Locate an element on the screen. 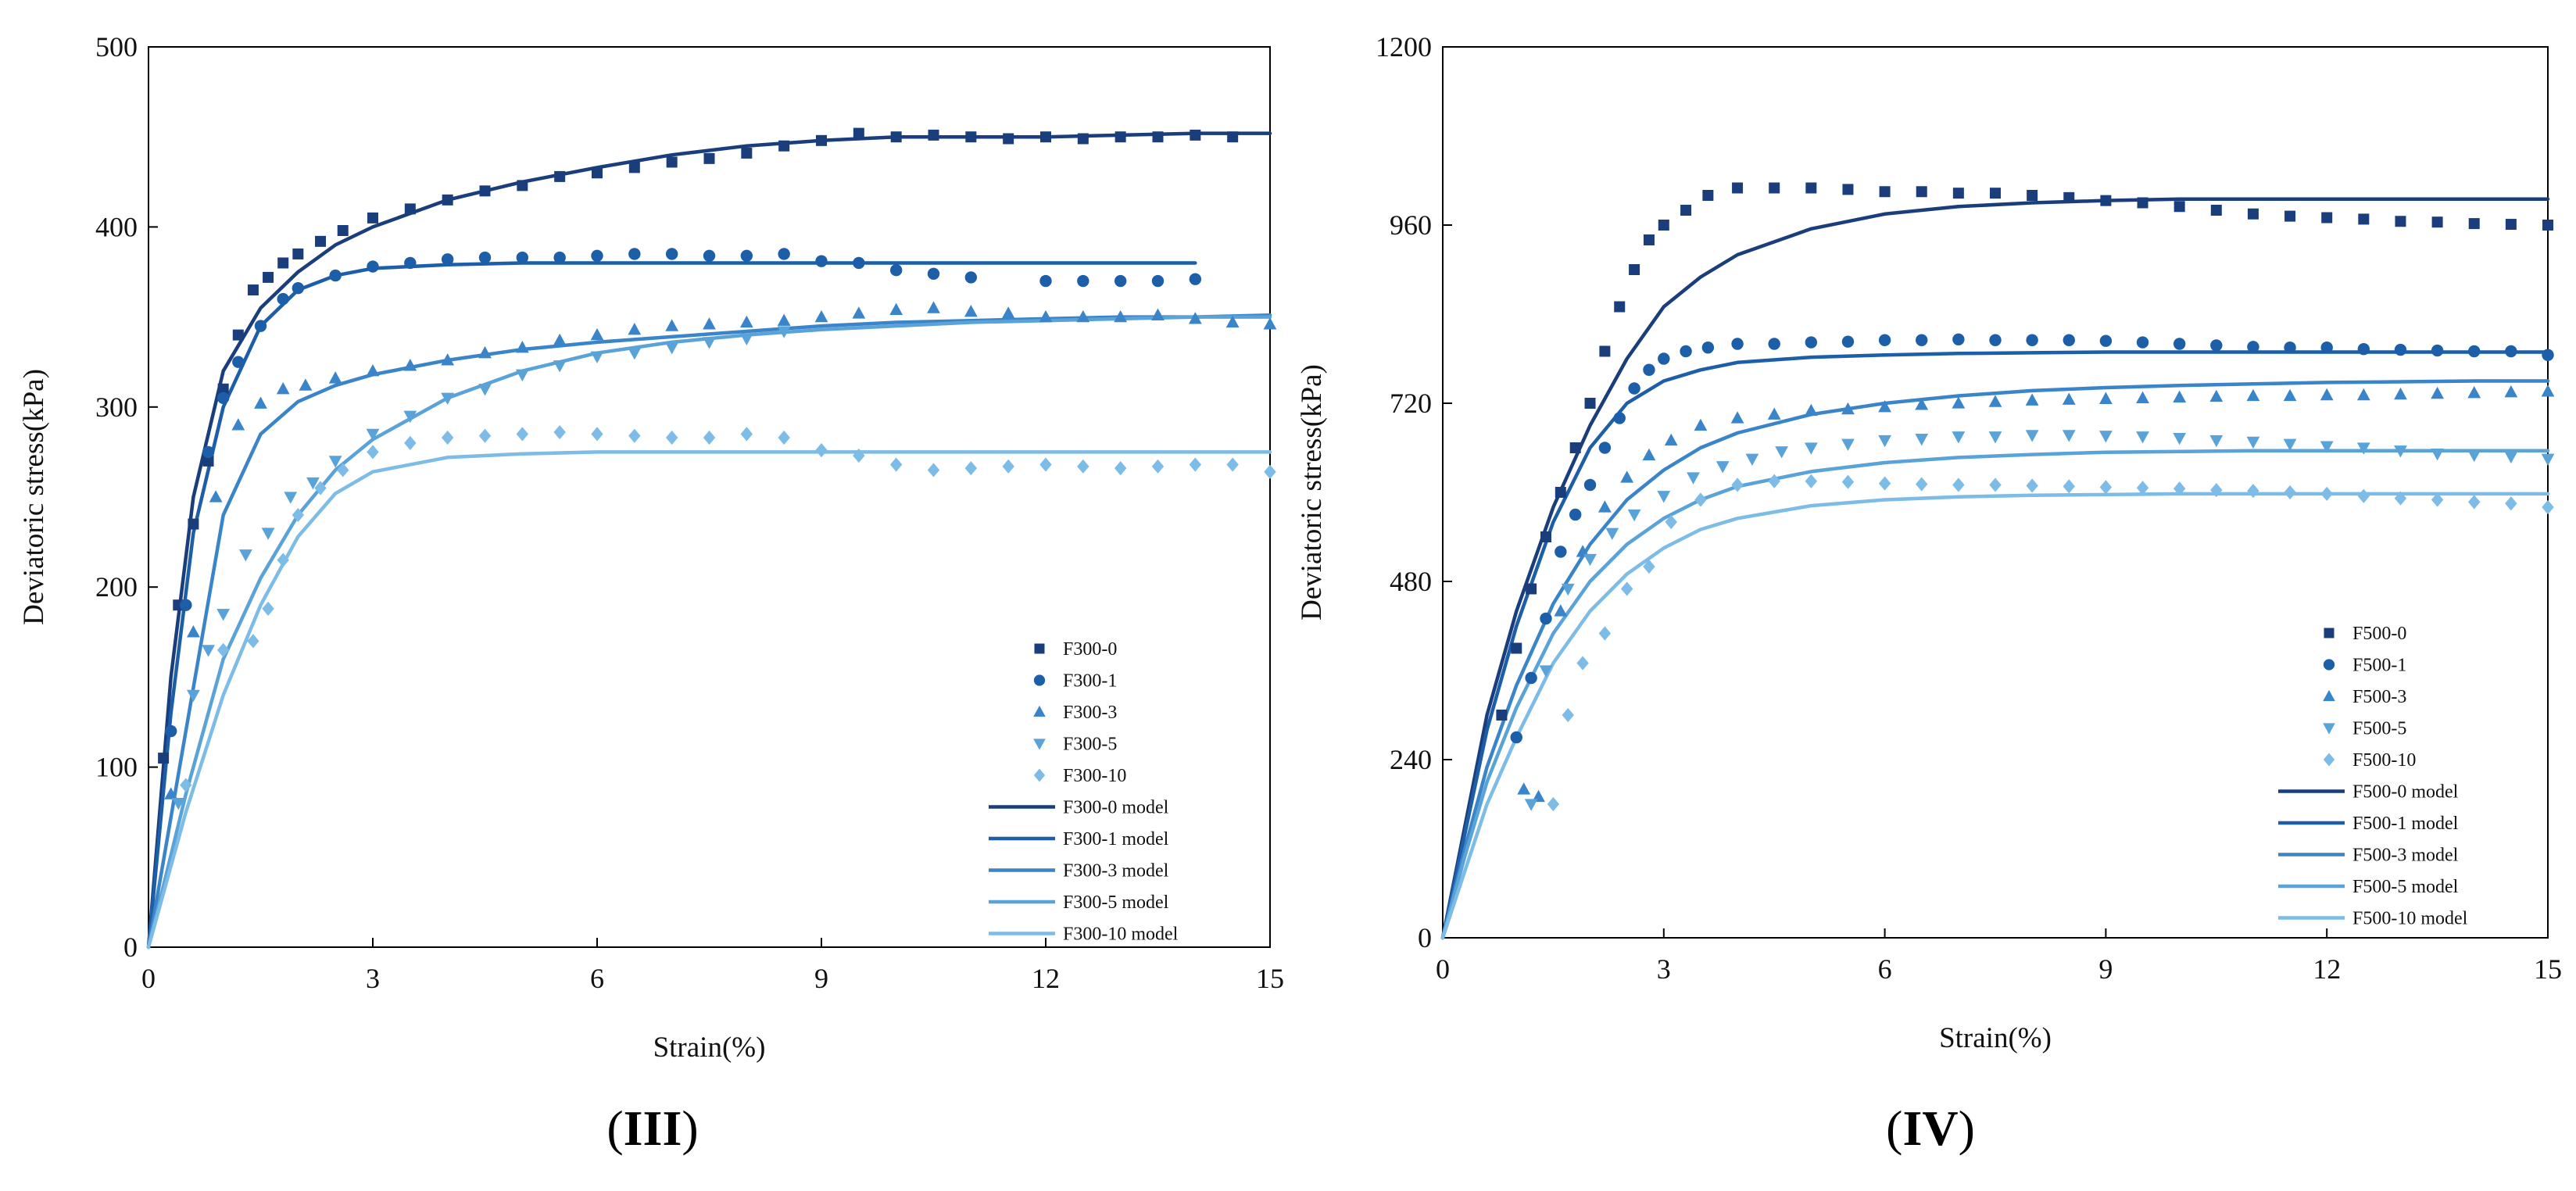  y-tick-label: 300 is located at coordinates (116, 408).